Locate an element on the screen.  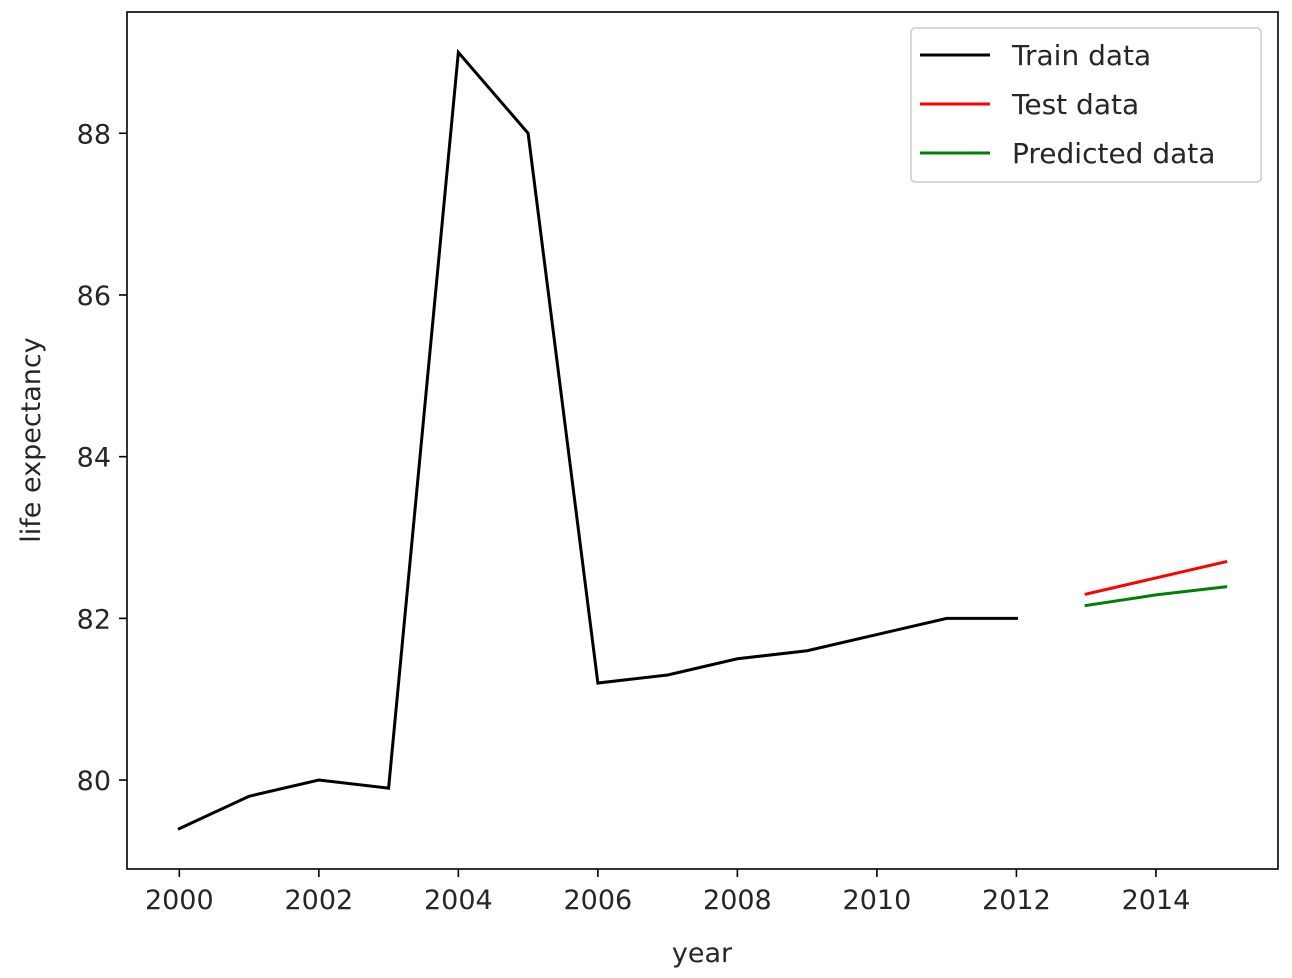
x-tick-label: 2014 is located at coordinates (1156, 900).